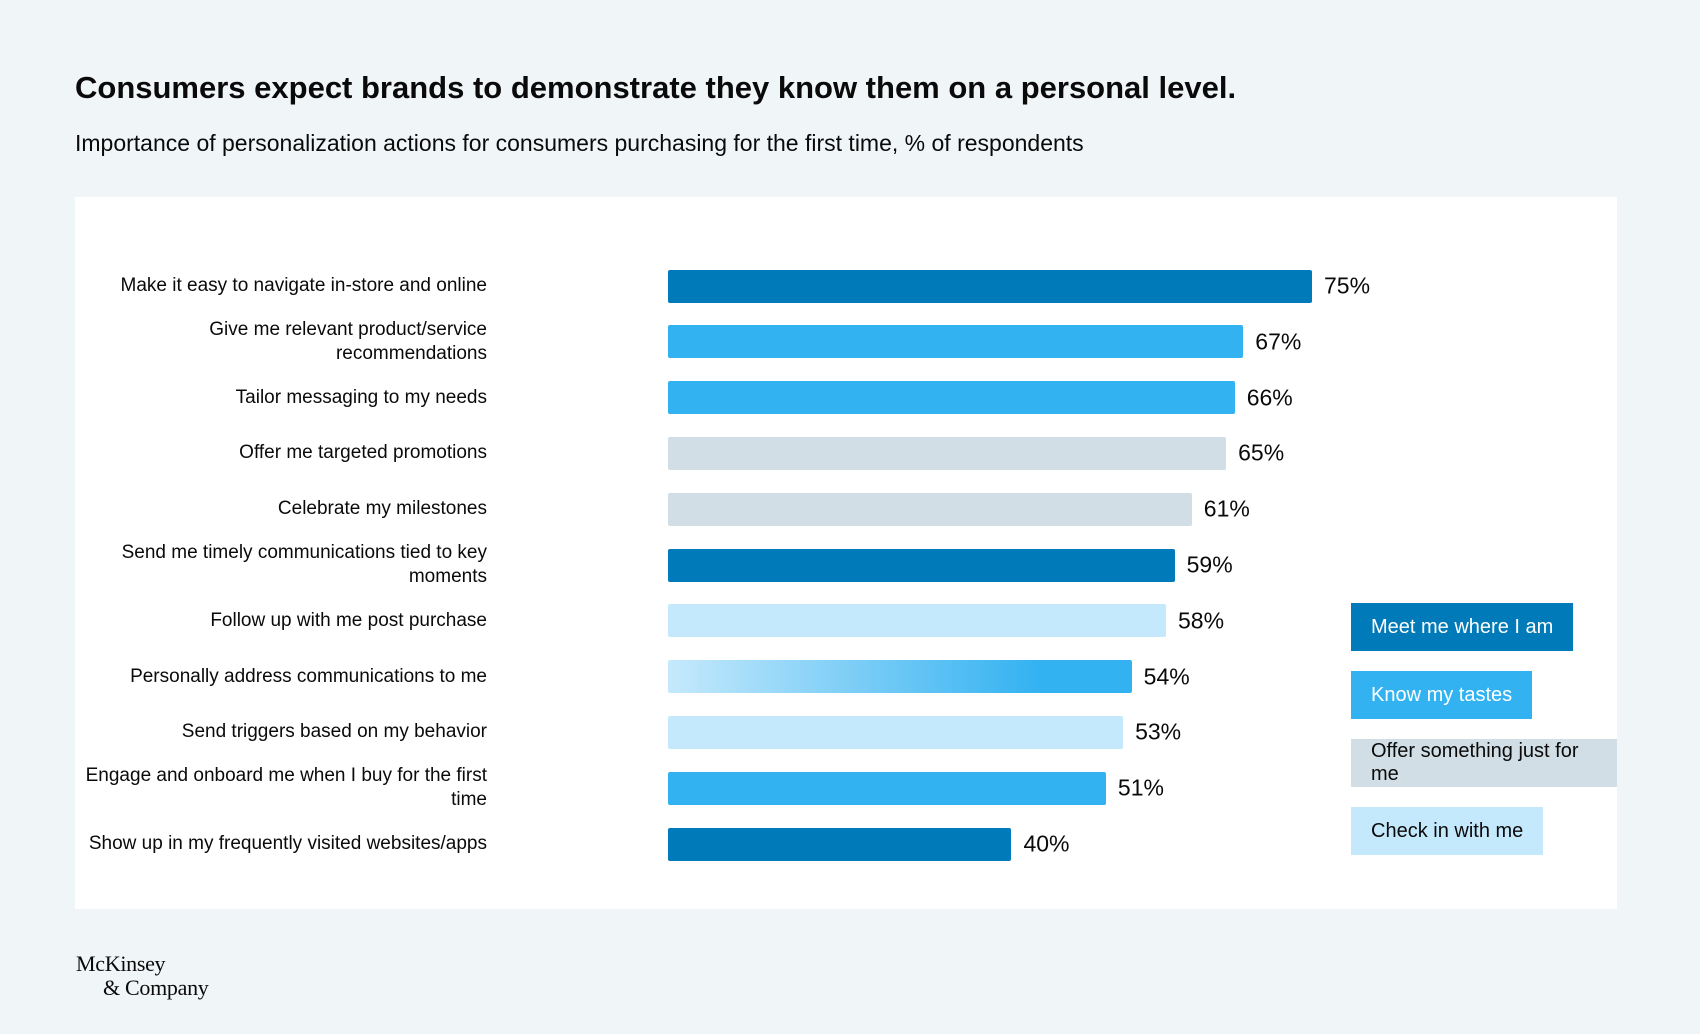 This screenshot has width=1700, height=1034. I want to click on category-label: Send triggers based on my behavior, so click(334, 732).